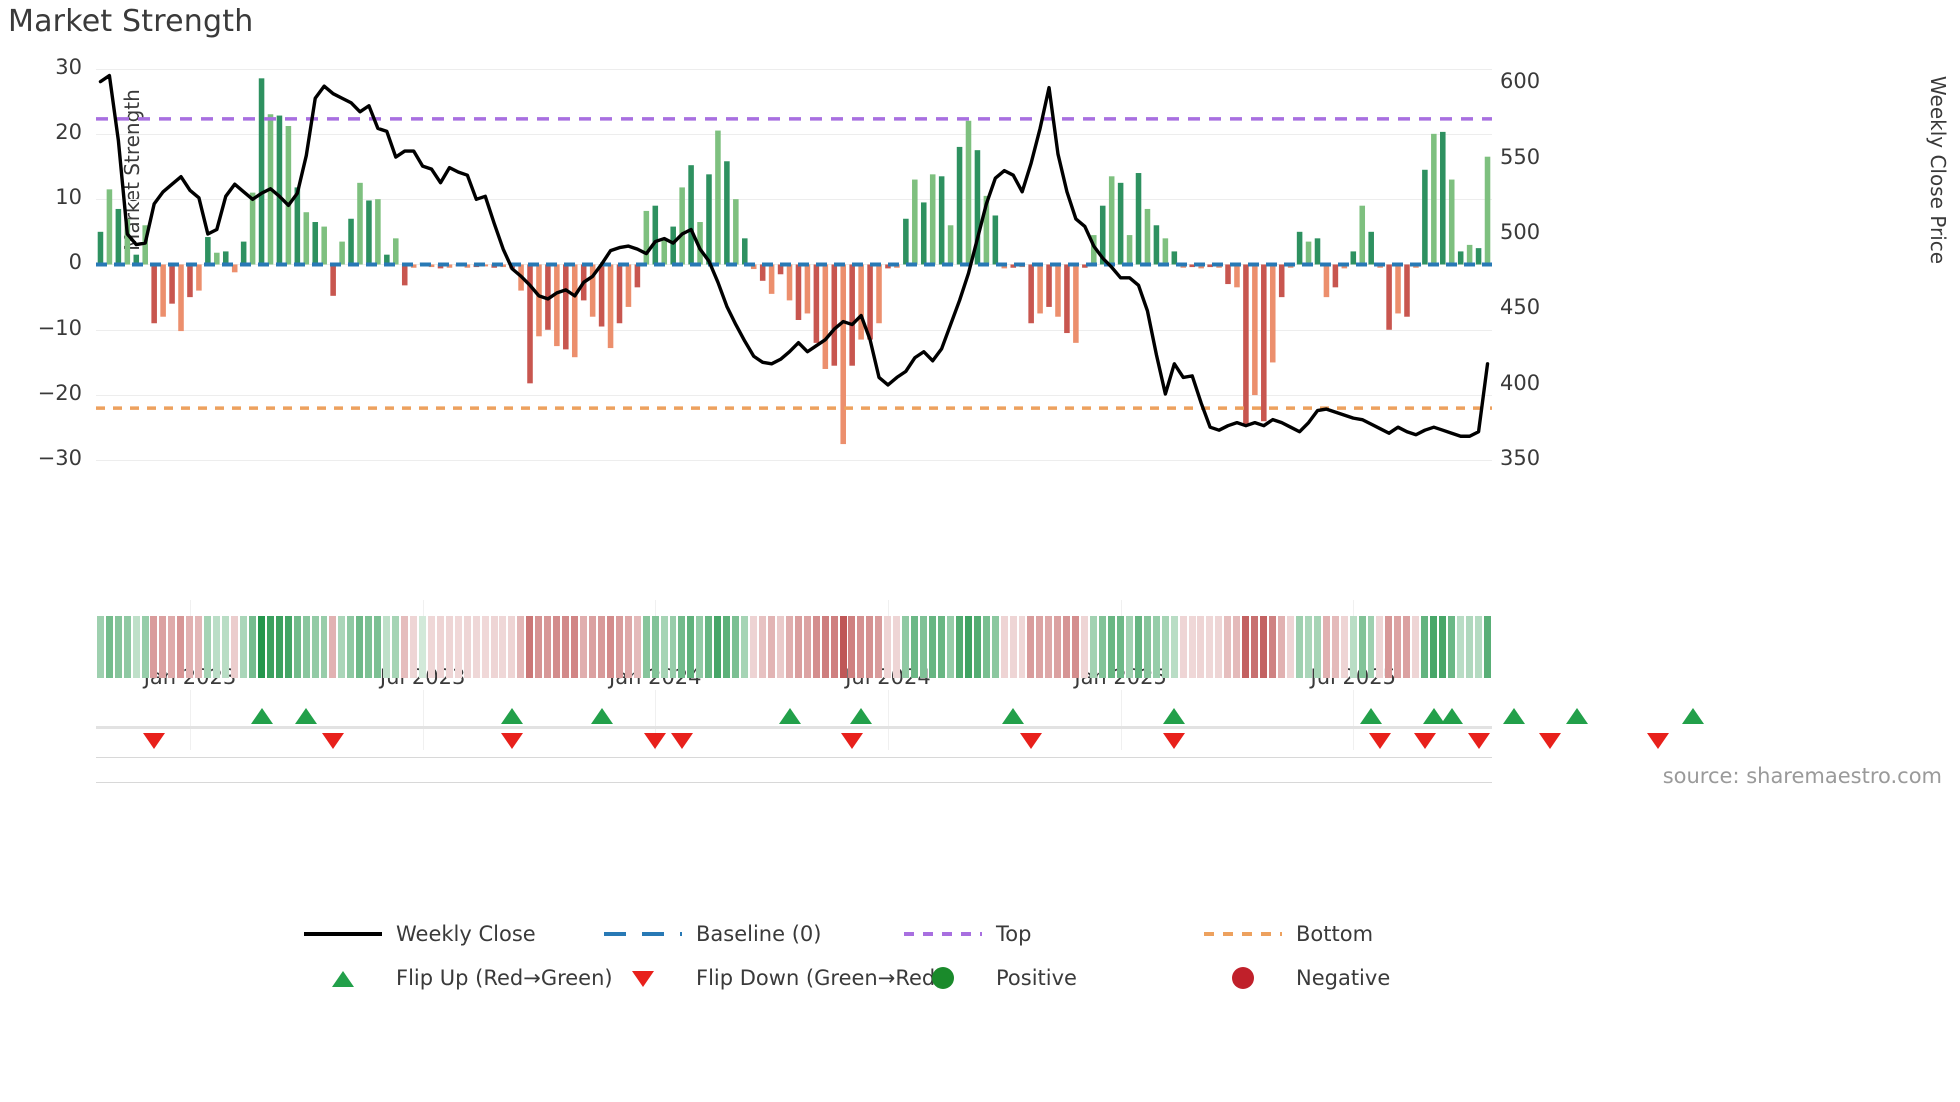 This screenshot has width=1960, height=1102. Describe the element at coordinates (794, 727) in the screenshot. I see `flip-axis-rule` at that location.